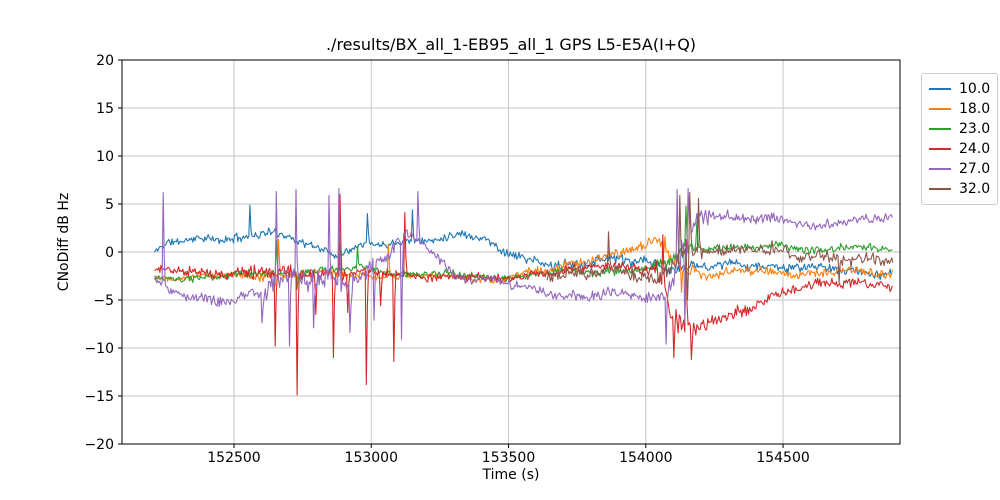  Describe the element at coordinates (105, 157) in the screenshot. I see `y-tick-label: 10` at that location.